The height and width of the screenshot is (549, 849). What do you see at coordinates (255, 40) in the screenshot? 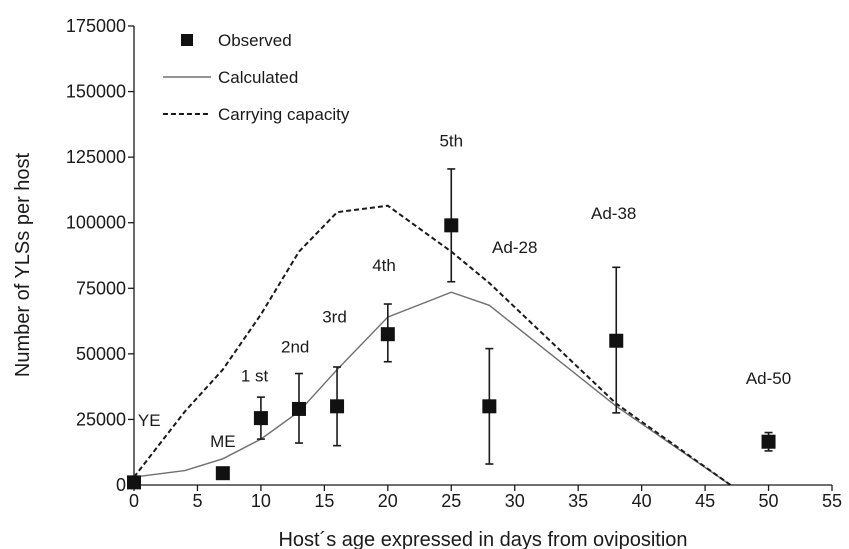
I see `legend-label: Observed` at bounding box center [255, 40].